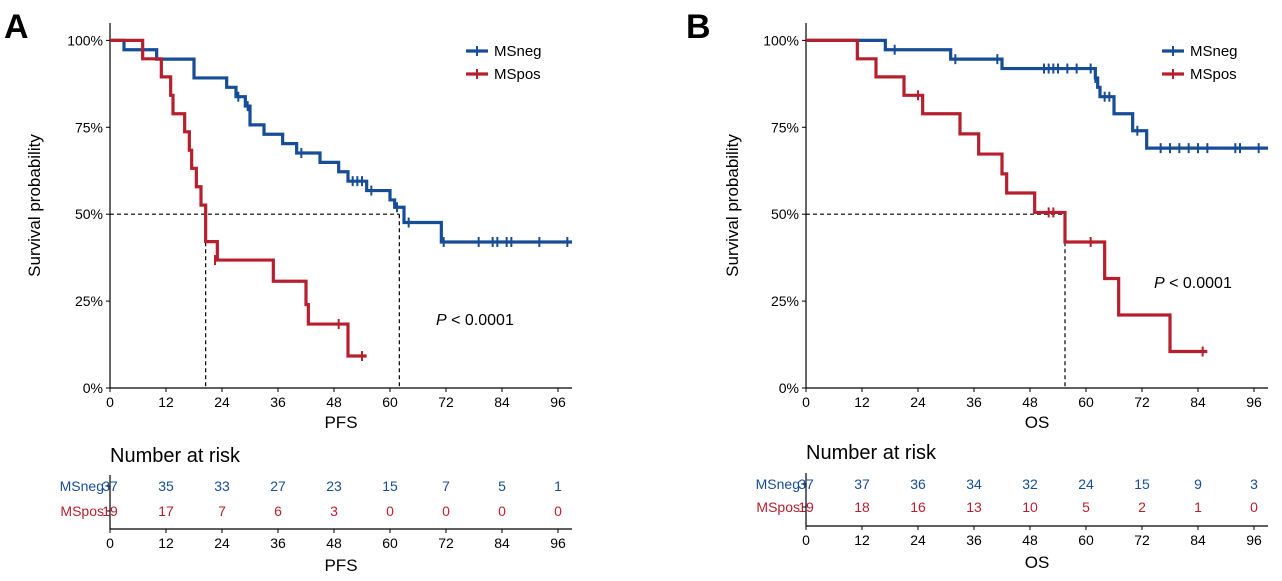 This screenshot has width=1282, height=581. I want to click on risk-count-mspos: 5, so click(1086, 507).